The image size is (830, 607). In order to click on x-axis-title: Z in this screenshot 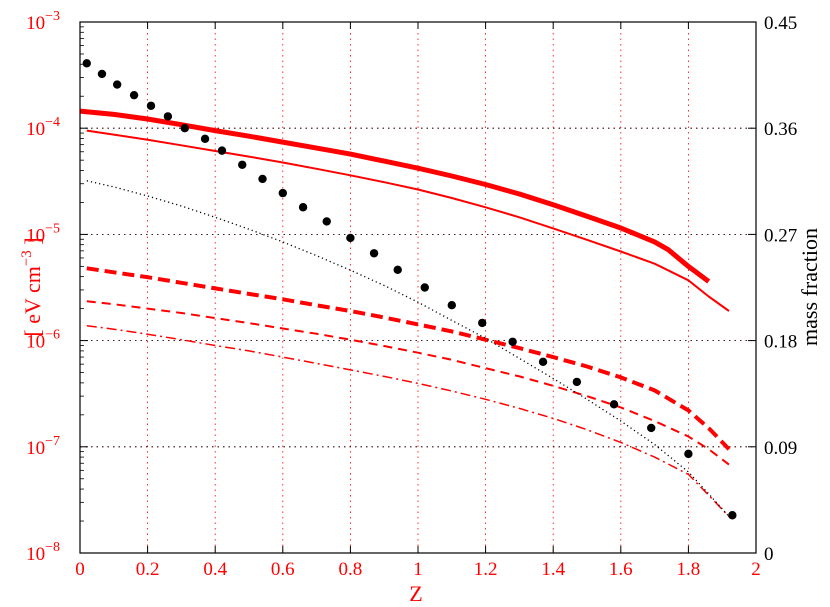, I will do `click(415, 593)`.